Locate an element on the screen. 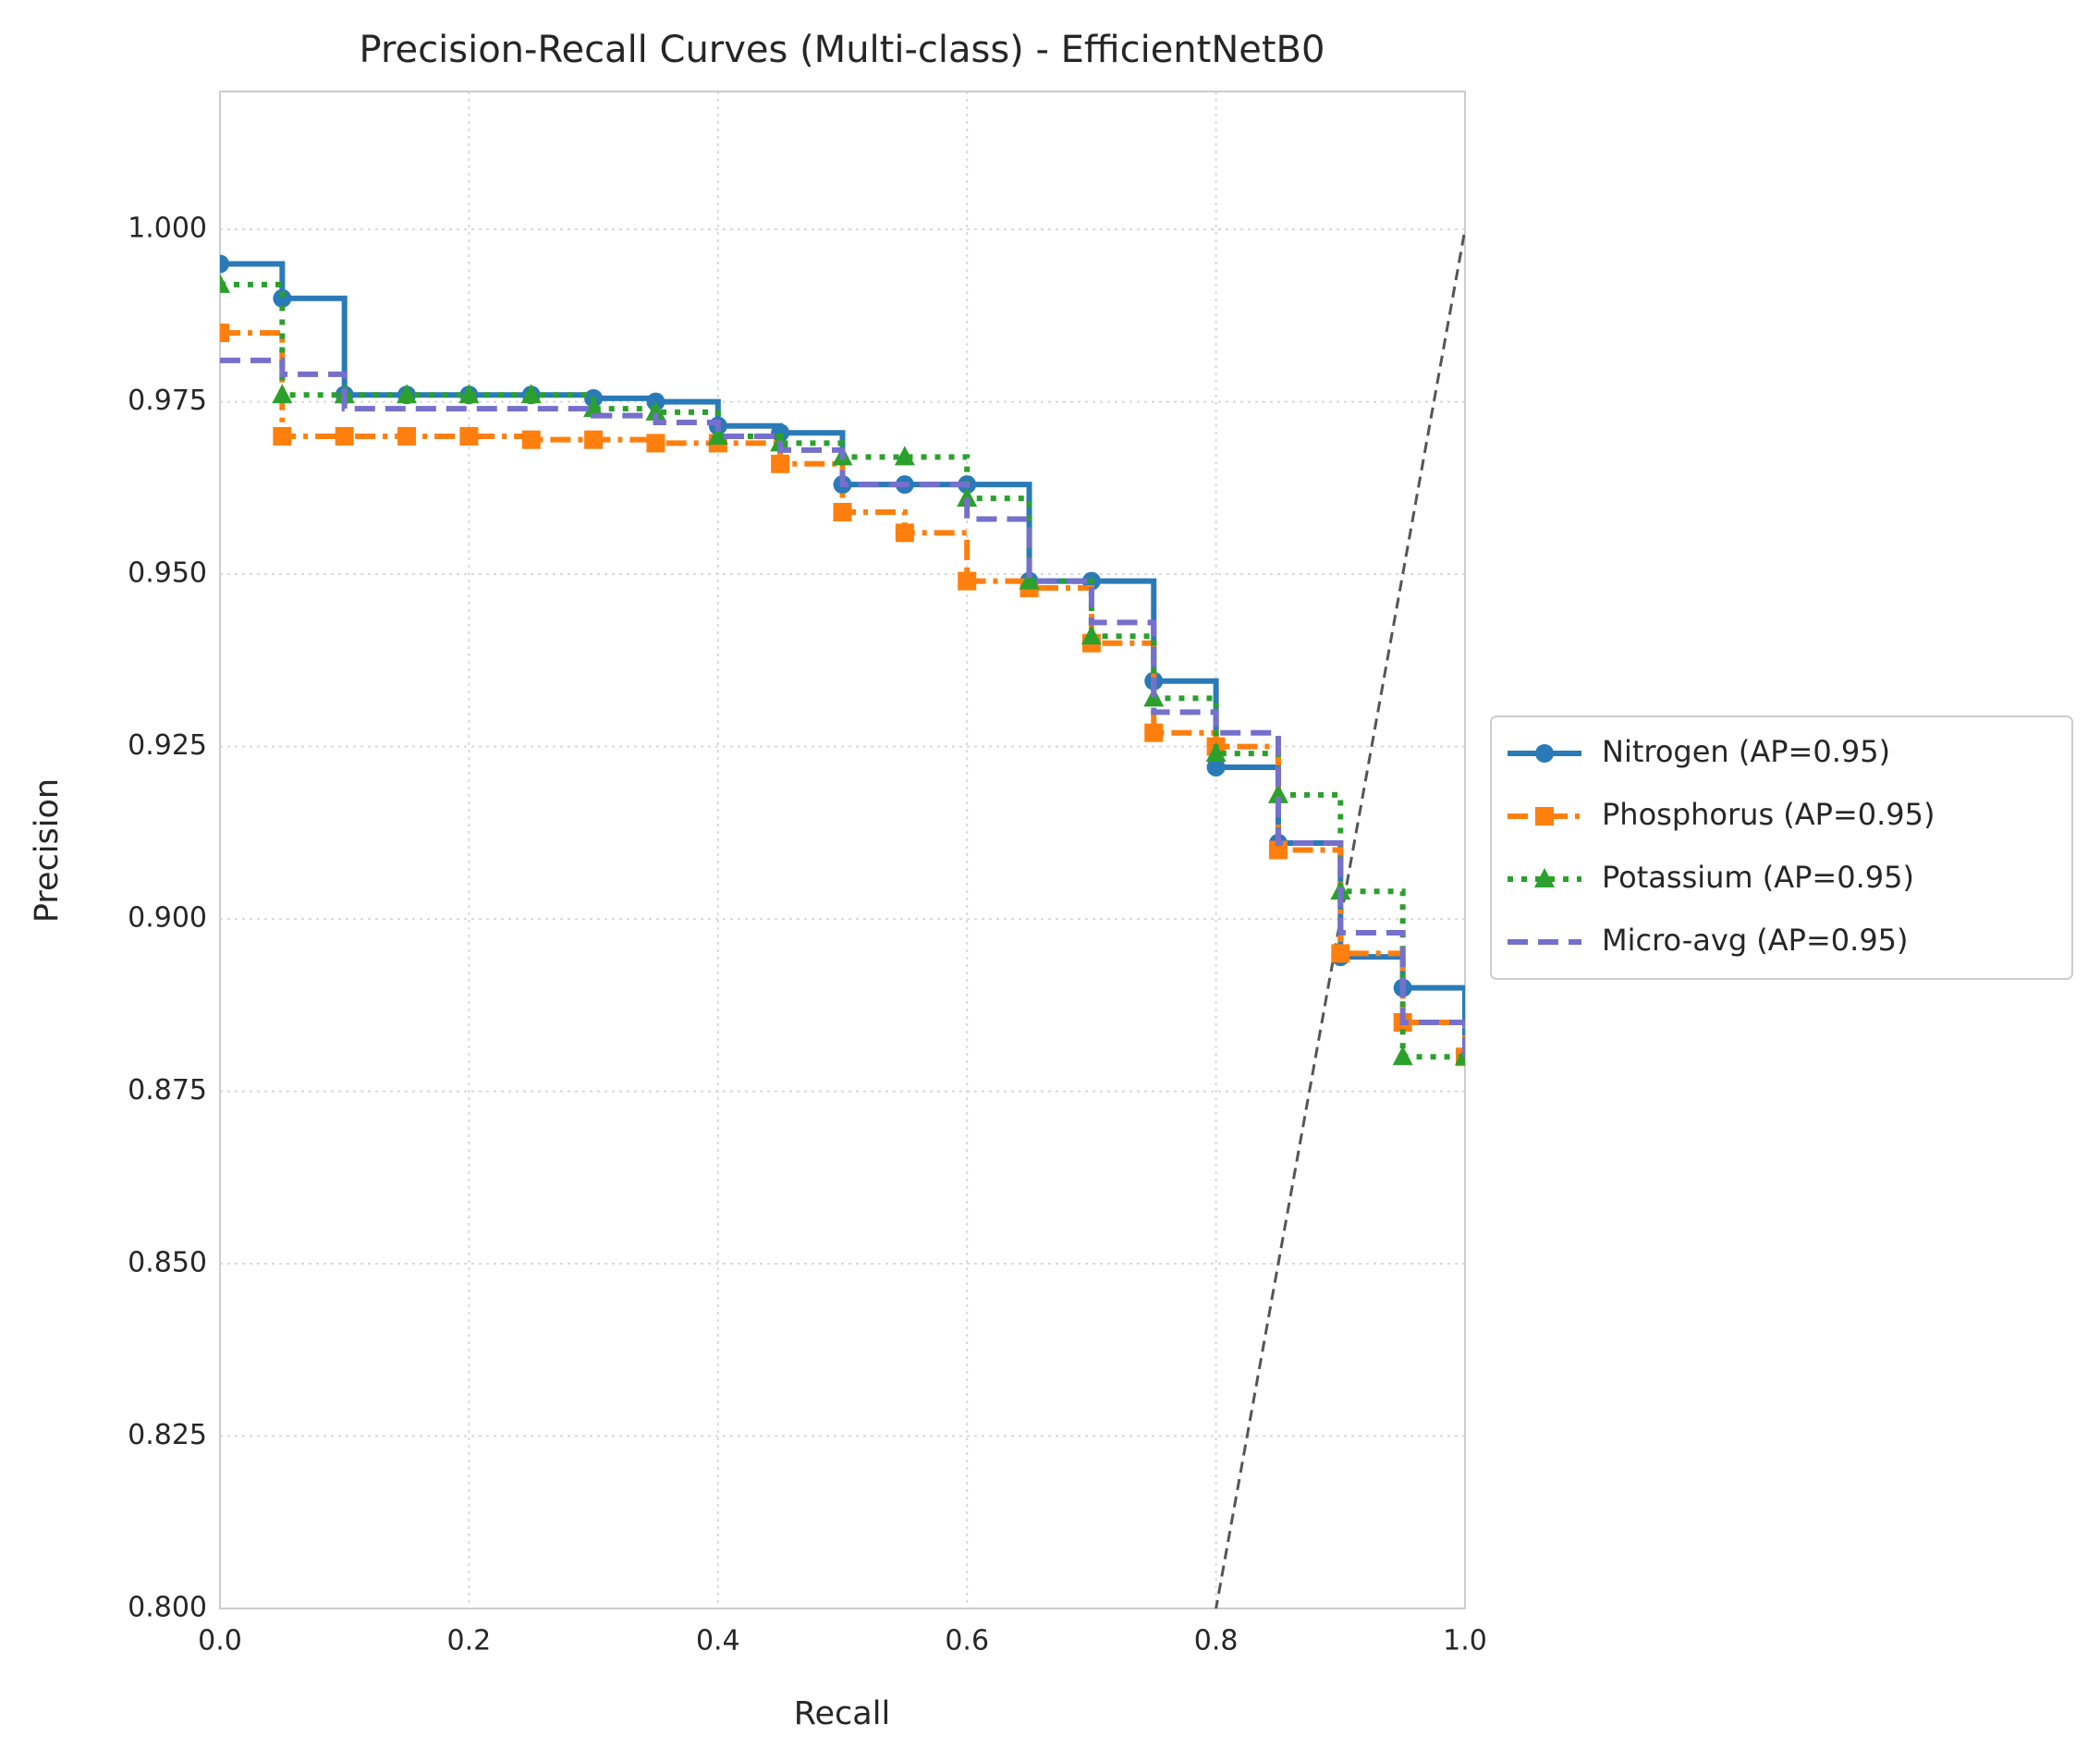  x-tick-label: 0.2 is located at coordinates (470, 1641).